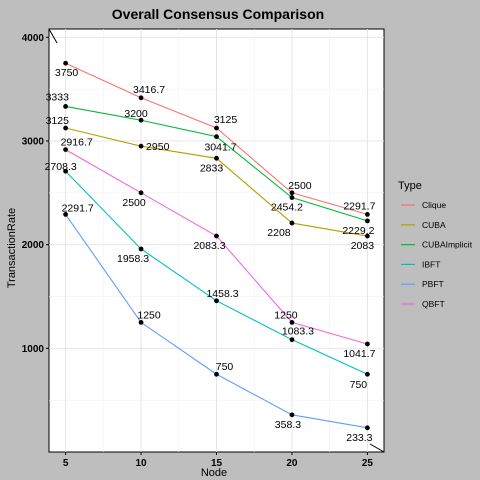 This screenshot has height=480, width=480. Describe the element at coordinates (358, 231) in the screenshot. I see `data-label: 2229.2` at that location.